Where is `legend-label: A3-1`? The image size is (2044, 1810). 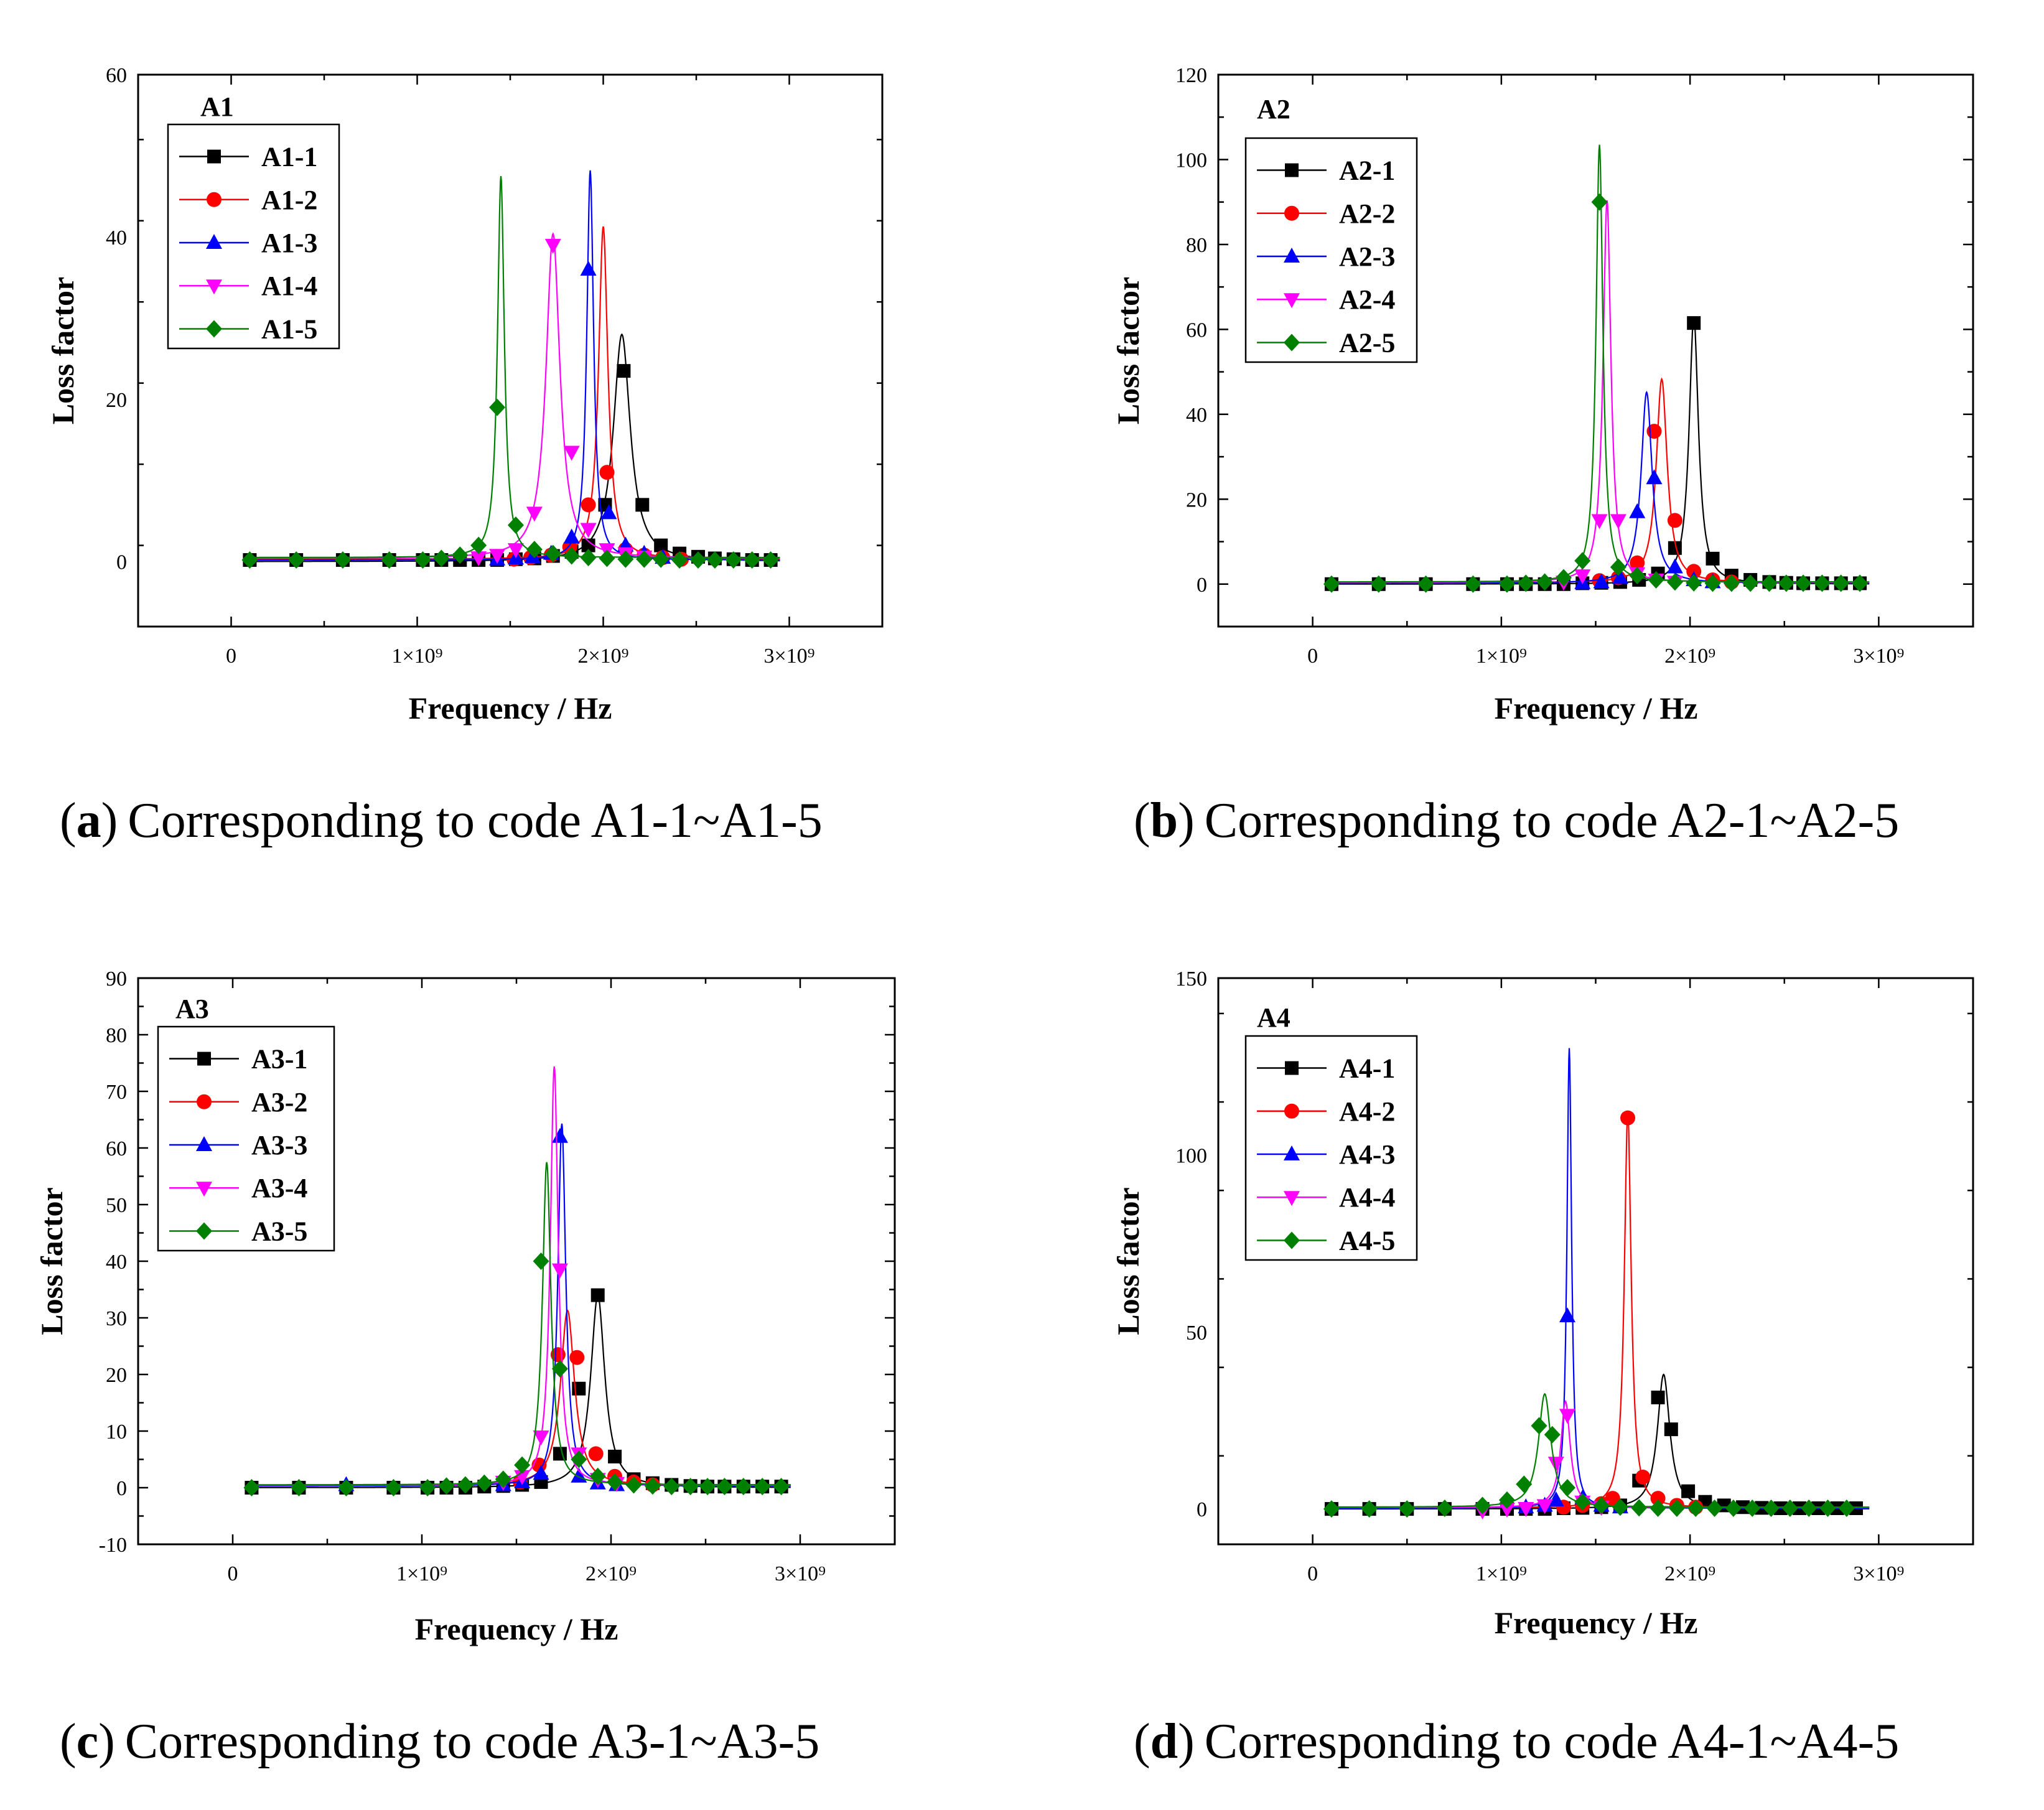
legend-label: A3-1 is located at coordinates (279, 1059).